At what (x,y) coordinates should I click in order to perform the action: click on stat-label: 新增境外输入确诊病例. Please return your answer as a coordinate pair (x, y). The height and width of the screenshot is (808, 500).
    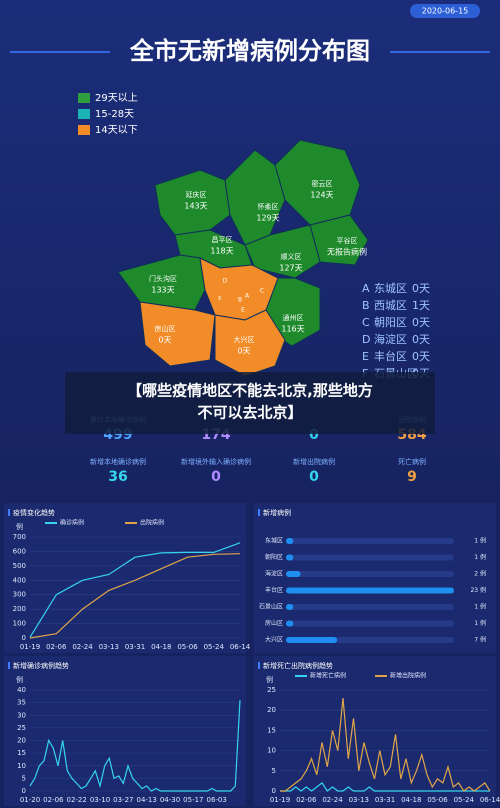
    Looking at the image, I should click on (216, 461).